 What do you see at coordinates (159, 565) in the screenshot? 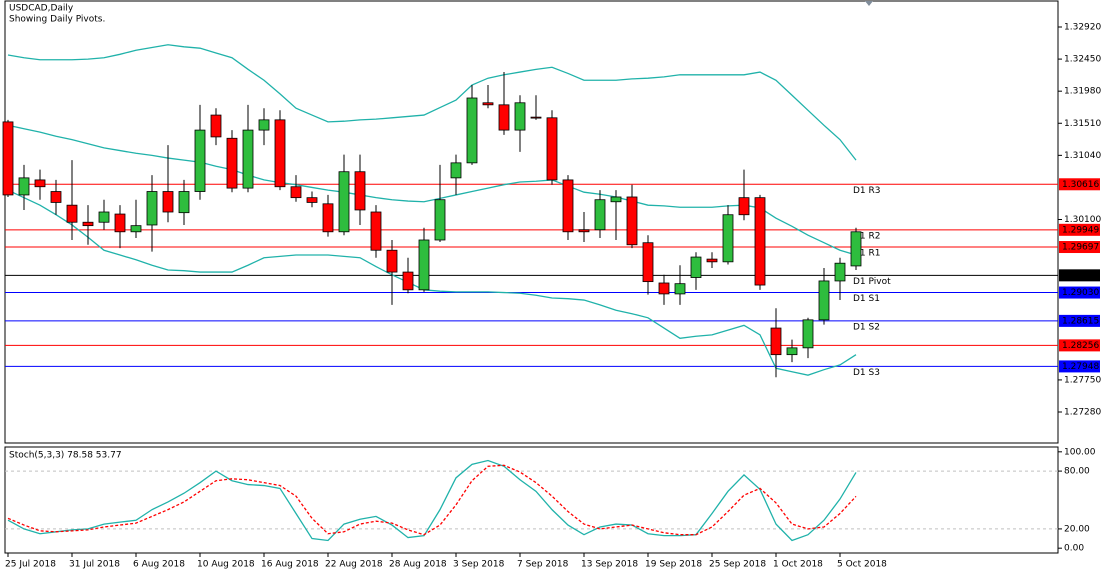
I see `x-tick-label: 6 Aug 2018` at bounding box center [159, 565].